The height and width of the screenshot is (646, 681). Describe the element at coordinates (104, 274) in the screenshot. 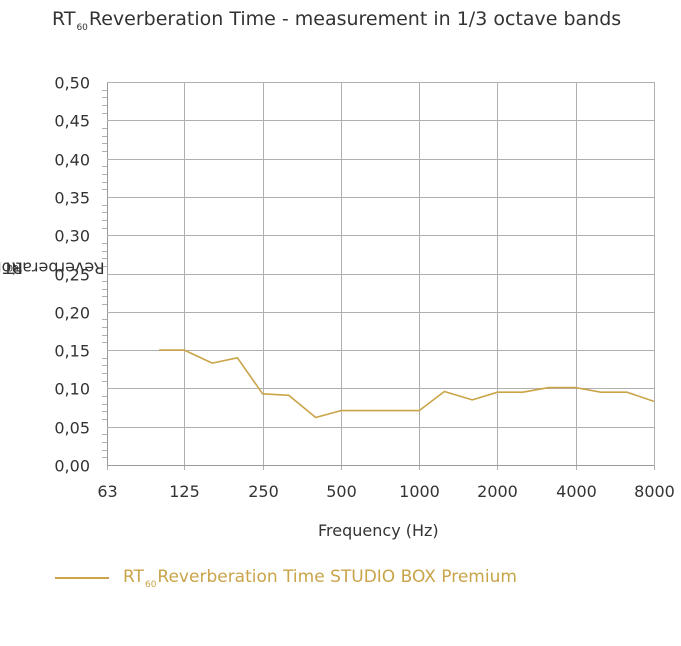

I see `minor-y-ticks` at that location.